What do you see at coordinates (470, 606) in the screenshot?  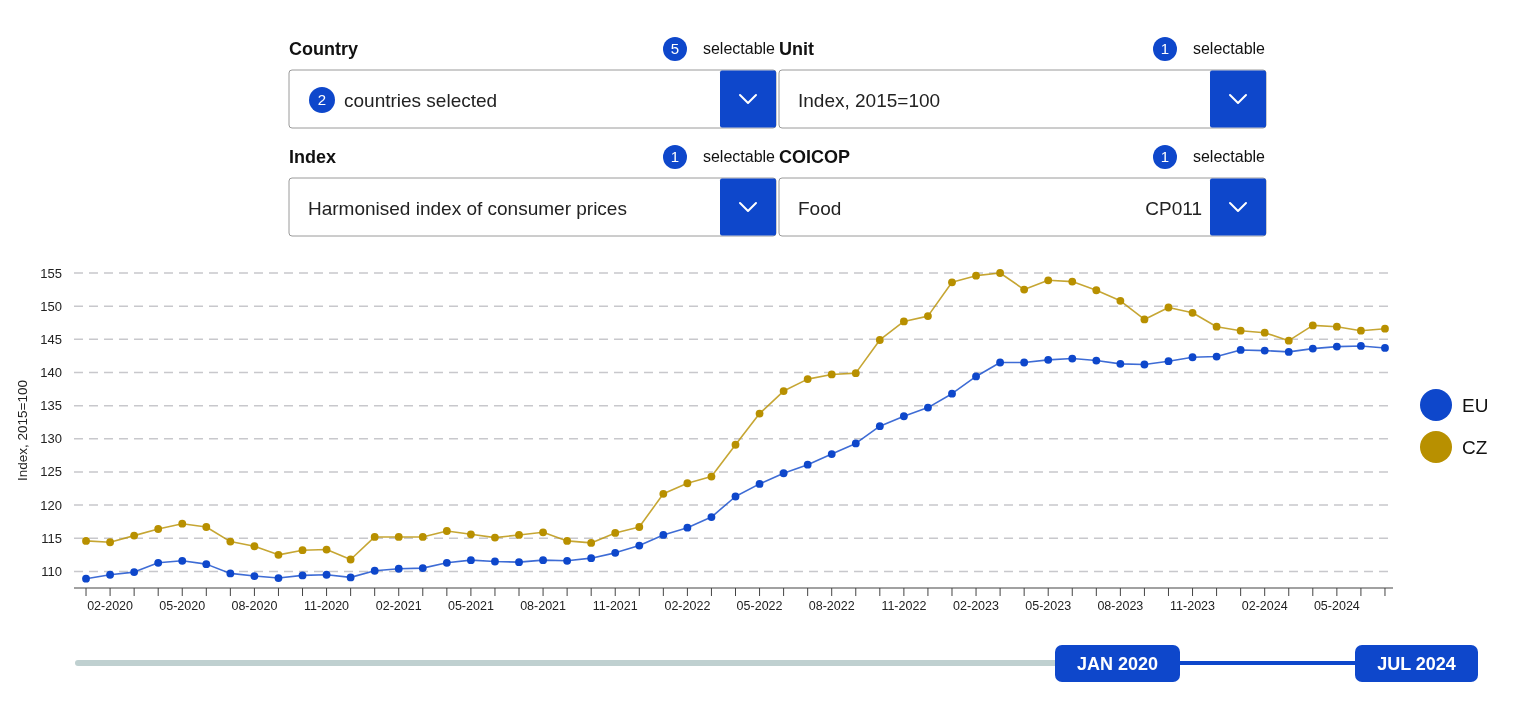 I see `x-tick-label: 05-2021` at bounding box center [470, 606].